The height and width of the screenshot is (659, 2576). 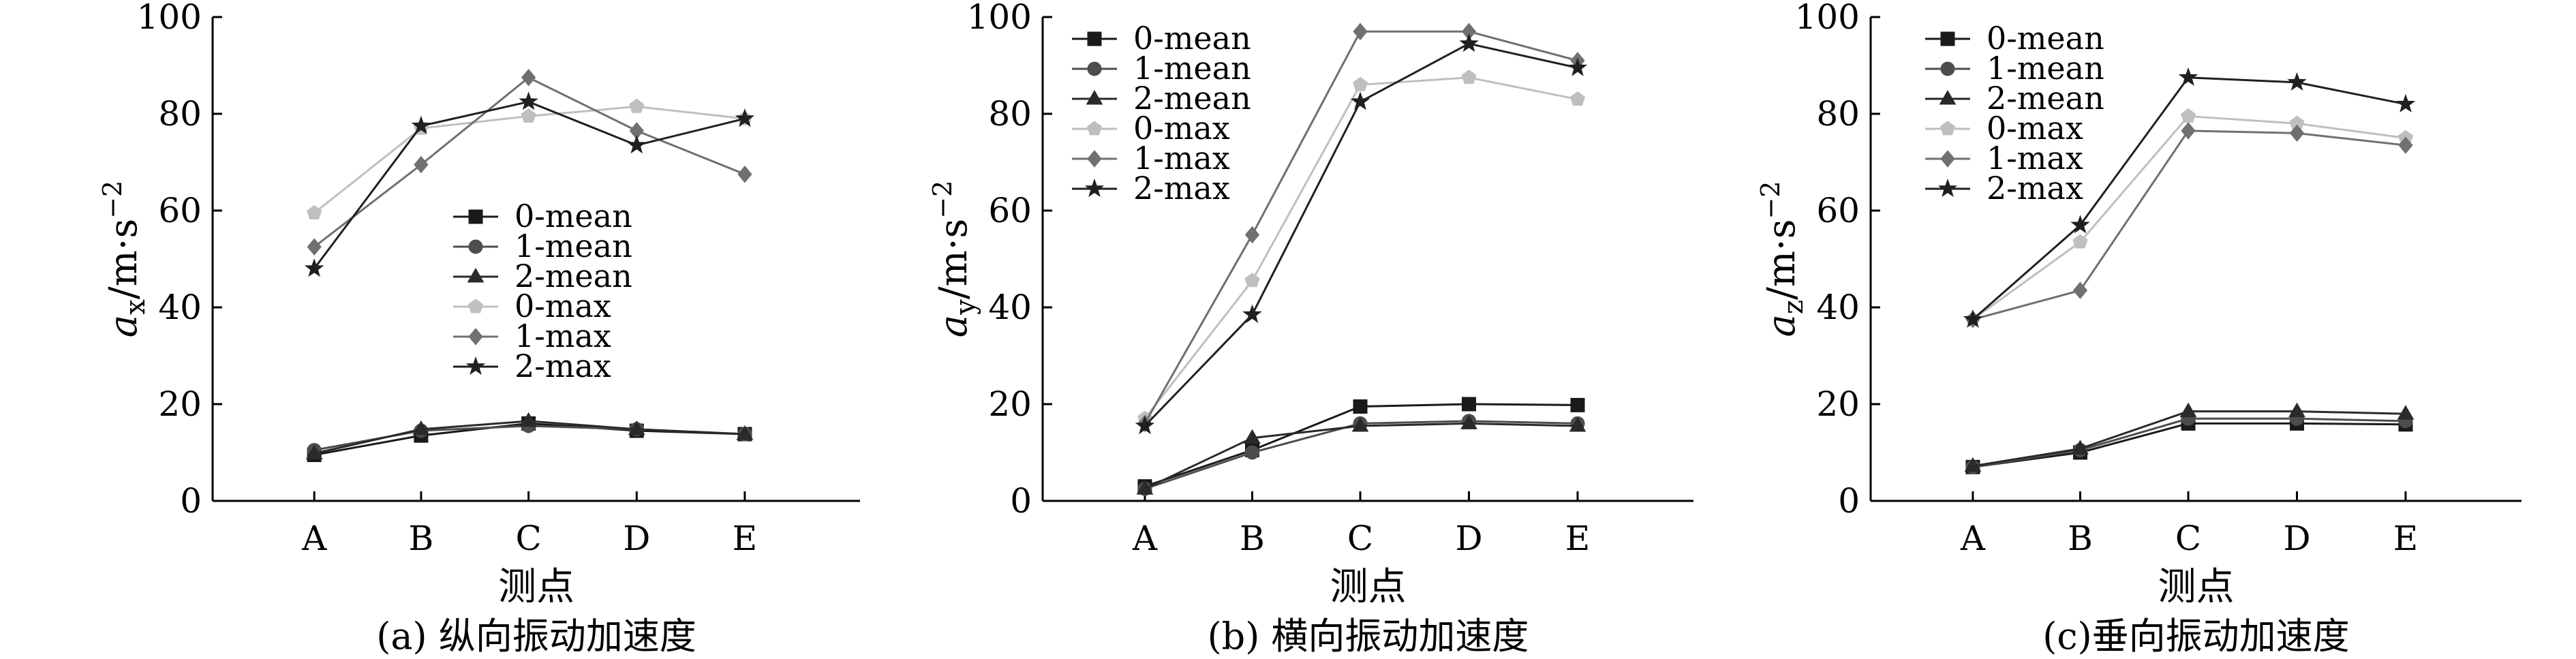 I want to click on y-axis-title: ay/m·s−2, so click(x=954, y=259).